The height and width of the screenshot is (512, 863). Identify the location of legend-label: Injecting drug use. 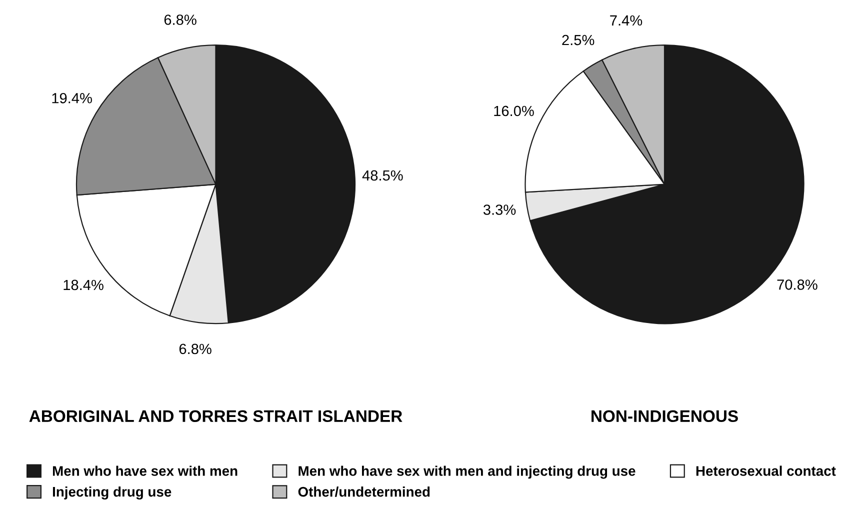
(112, 493).